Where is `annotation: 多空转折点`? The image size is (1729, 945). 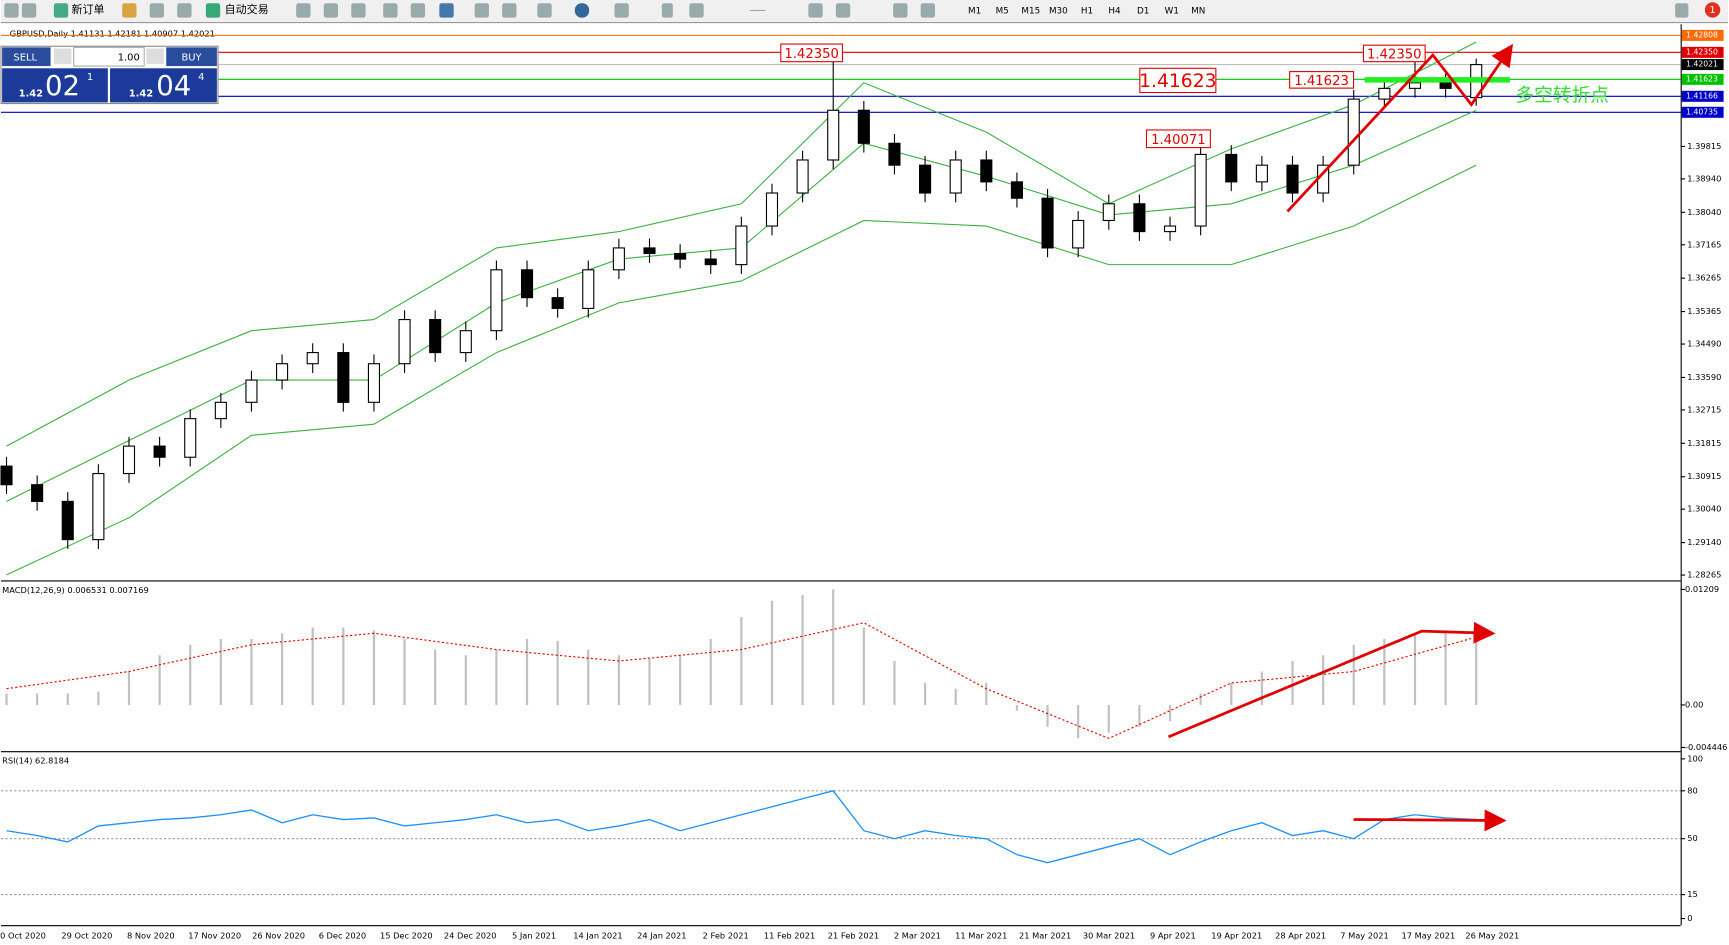 annotation: 多空转折点 is located at coordinates (1562, 95).